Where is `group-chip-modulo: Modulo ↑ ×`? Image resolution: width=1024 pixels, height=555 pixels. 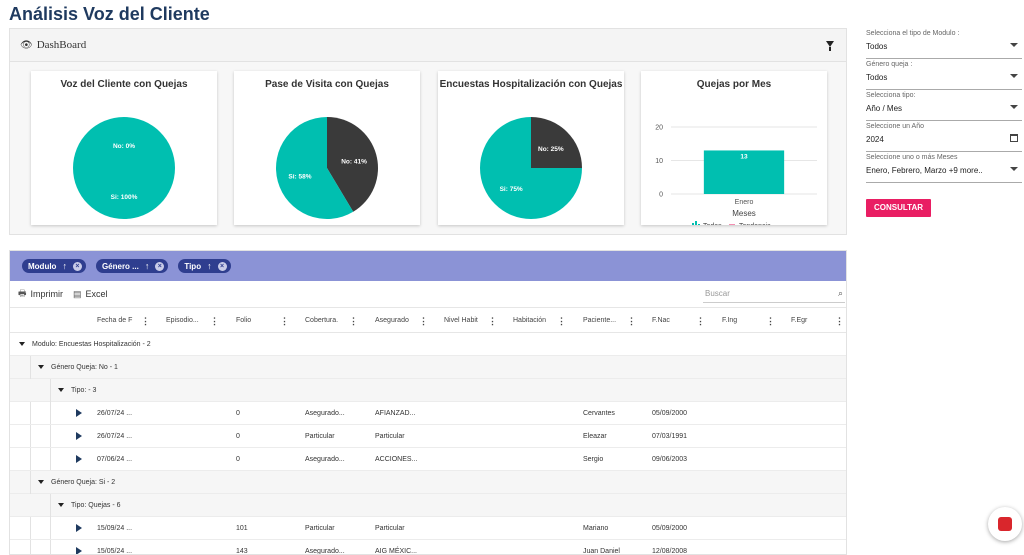
group-chip-modulo: Modulo ↑ × is located at coordinates (54, 266).